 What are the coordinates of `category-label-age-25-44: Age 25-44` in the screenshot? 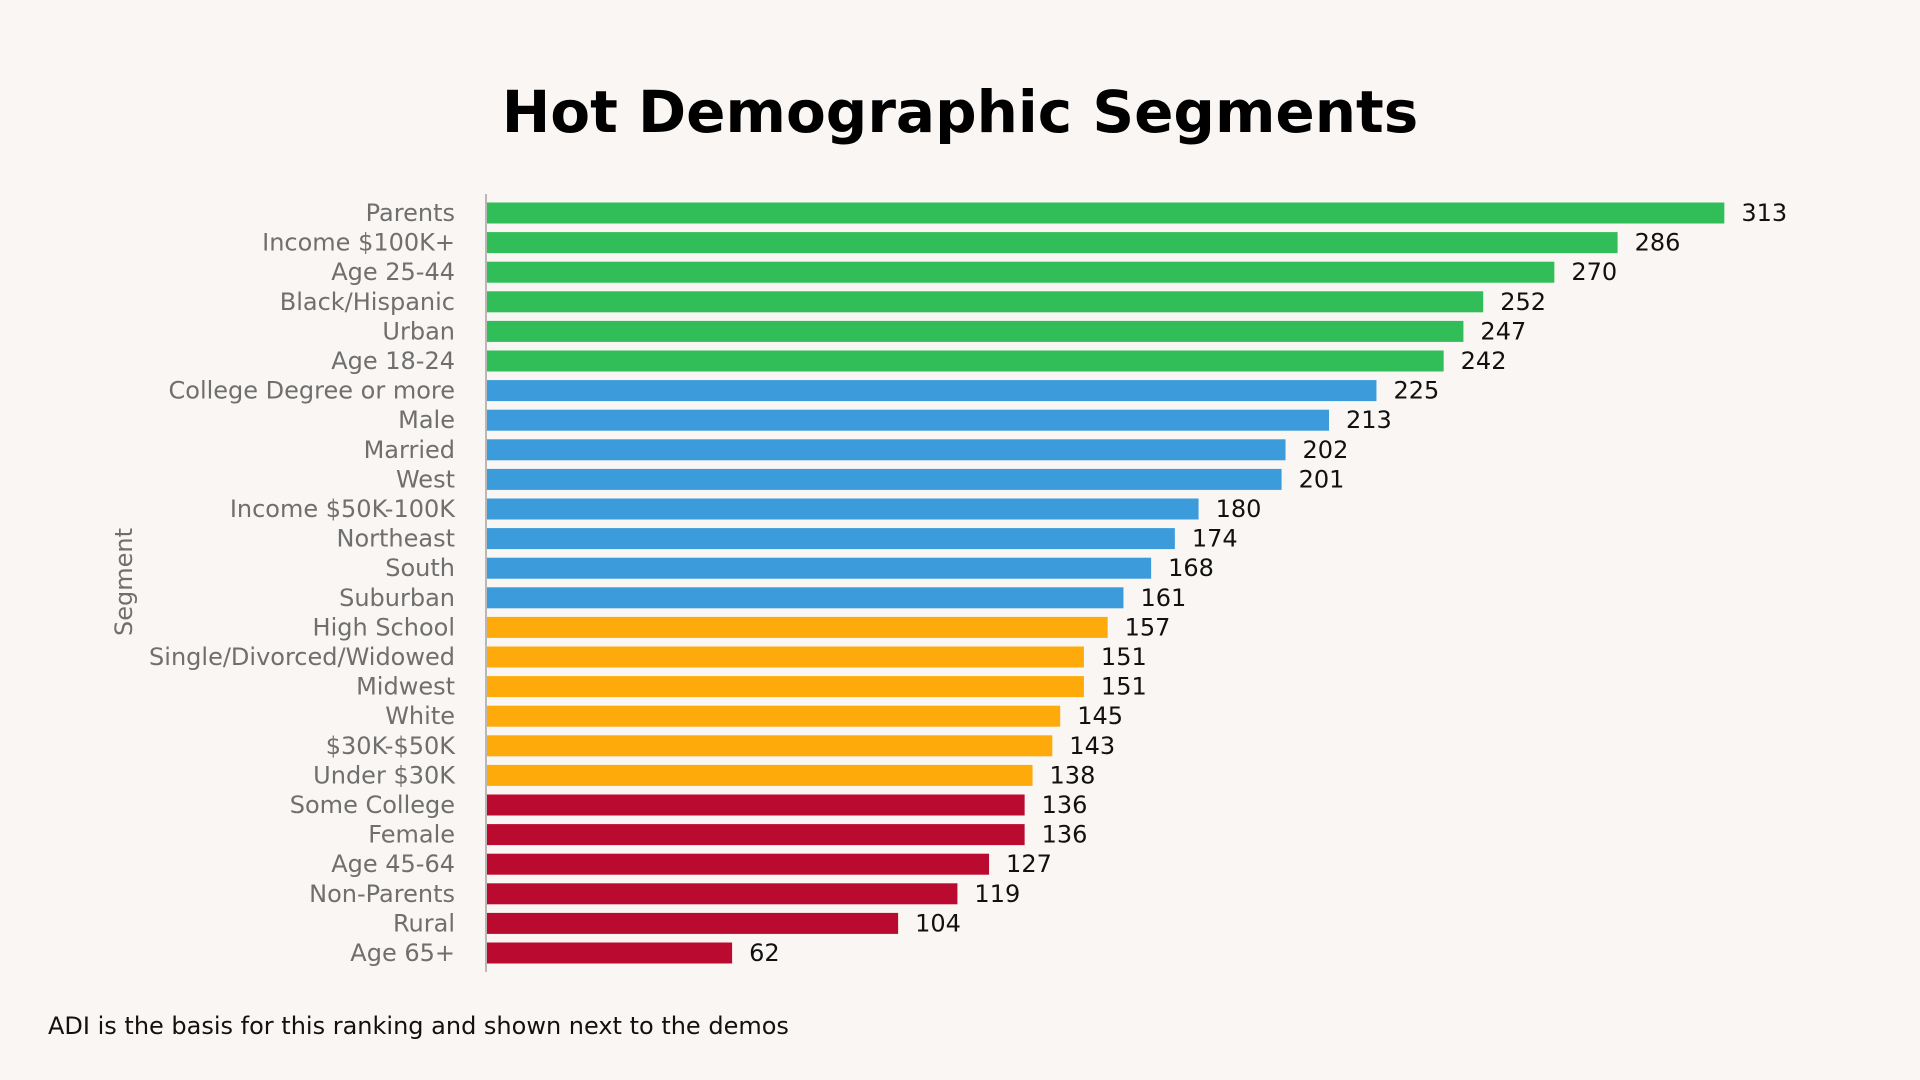 It's located at (393, 272).